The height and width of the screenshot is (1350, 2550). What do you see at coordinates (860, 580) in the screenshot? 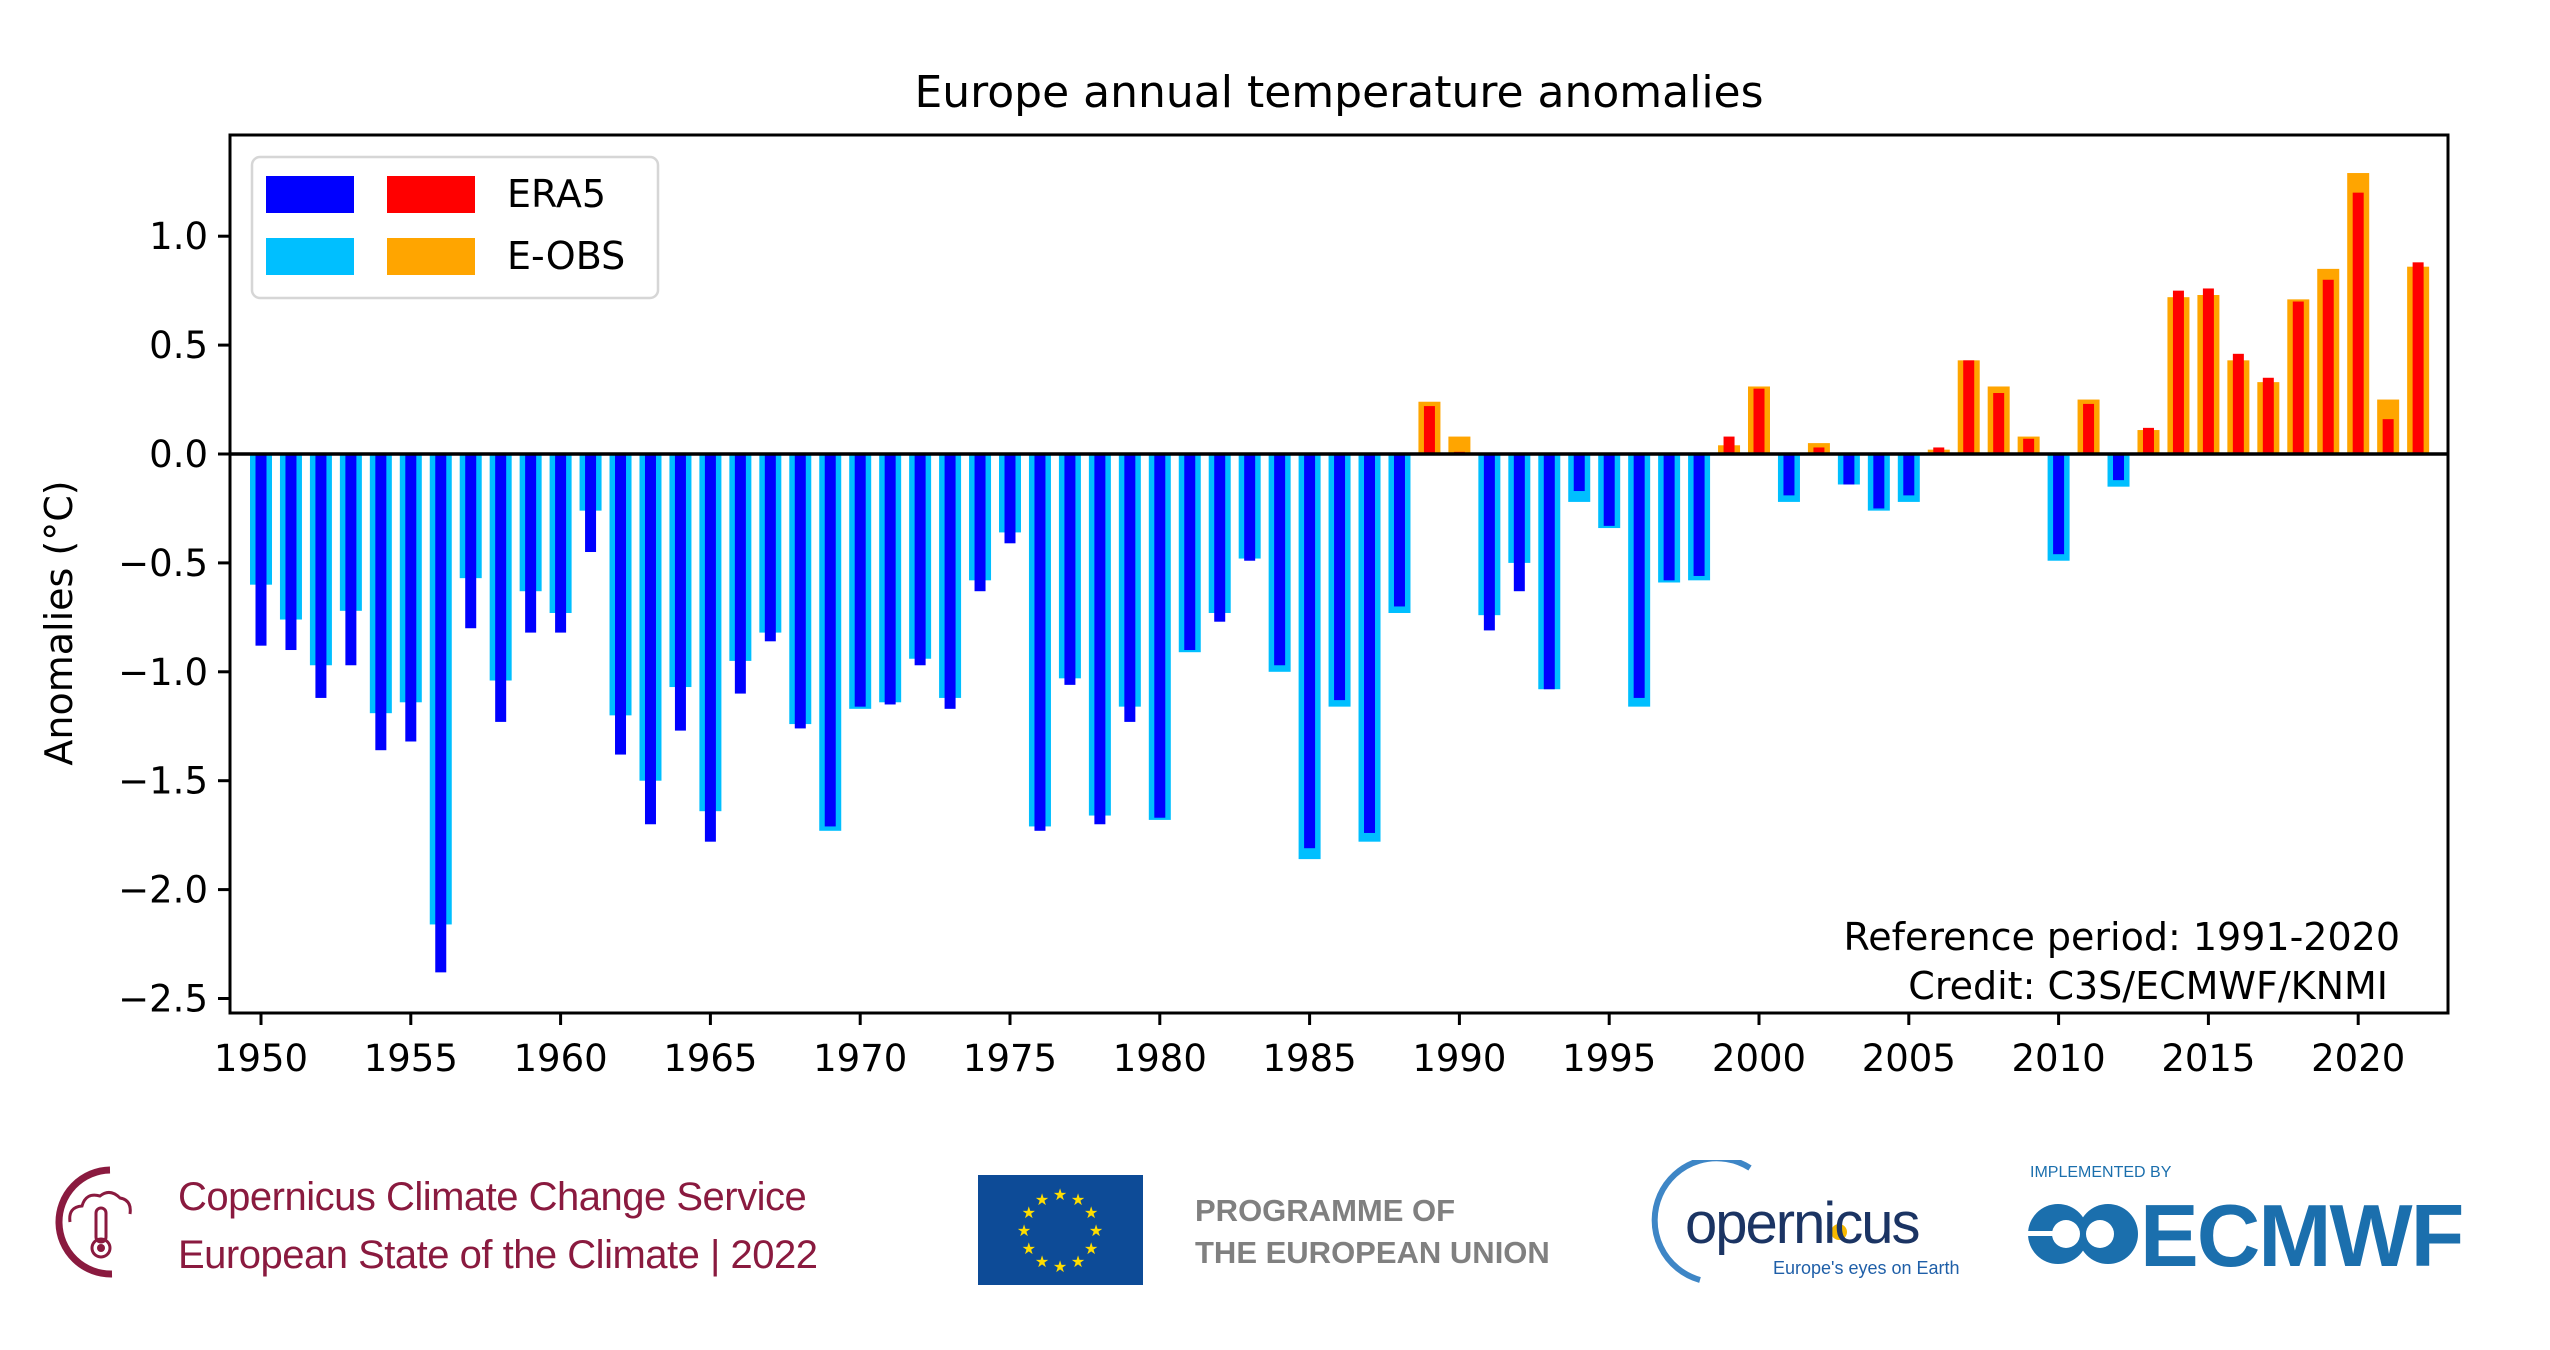
I see `era5-bar-1970` at bounding box center [860, 580].